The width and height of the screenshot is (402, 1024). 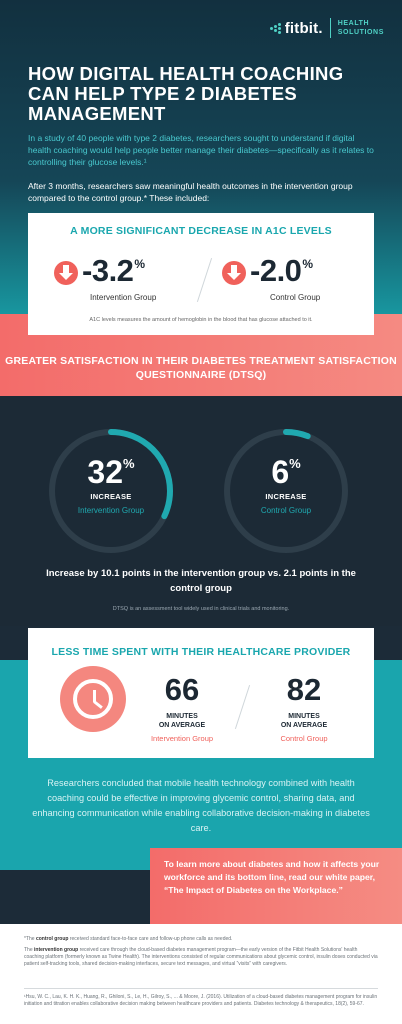 What do you see at coordinates (286, 496) in the screenshot?
I see `dtsq-control-increase: INCREASE` at bounding box center [286, 496].